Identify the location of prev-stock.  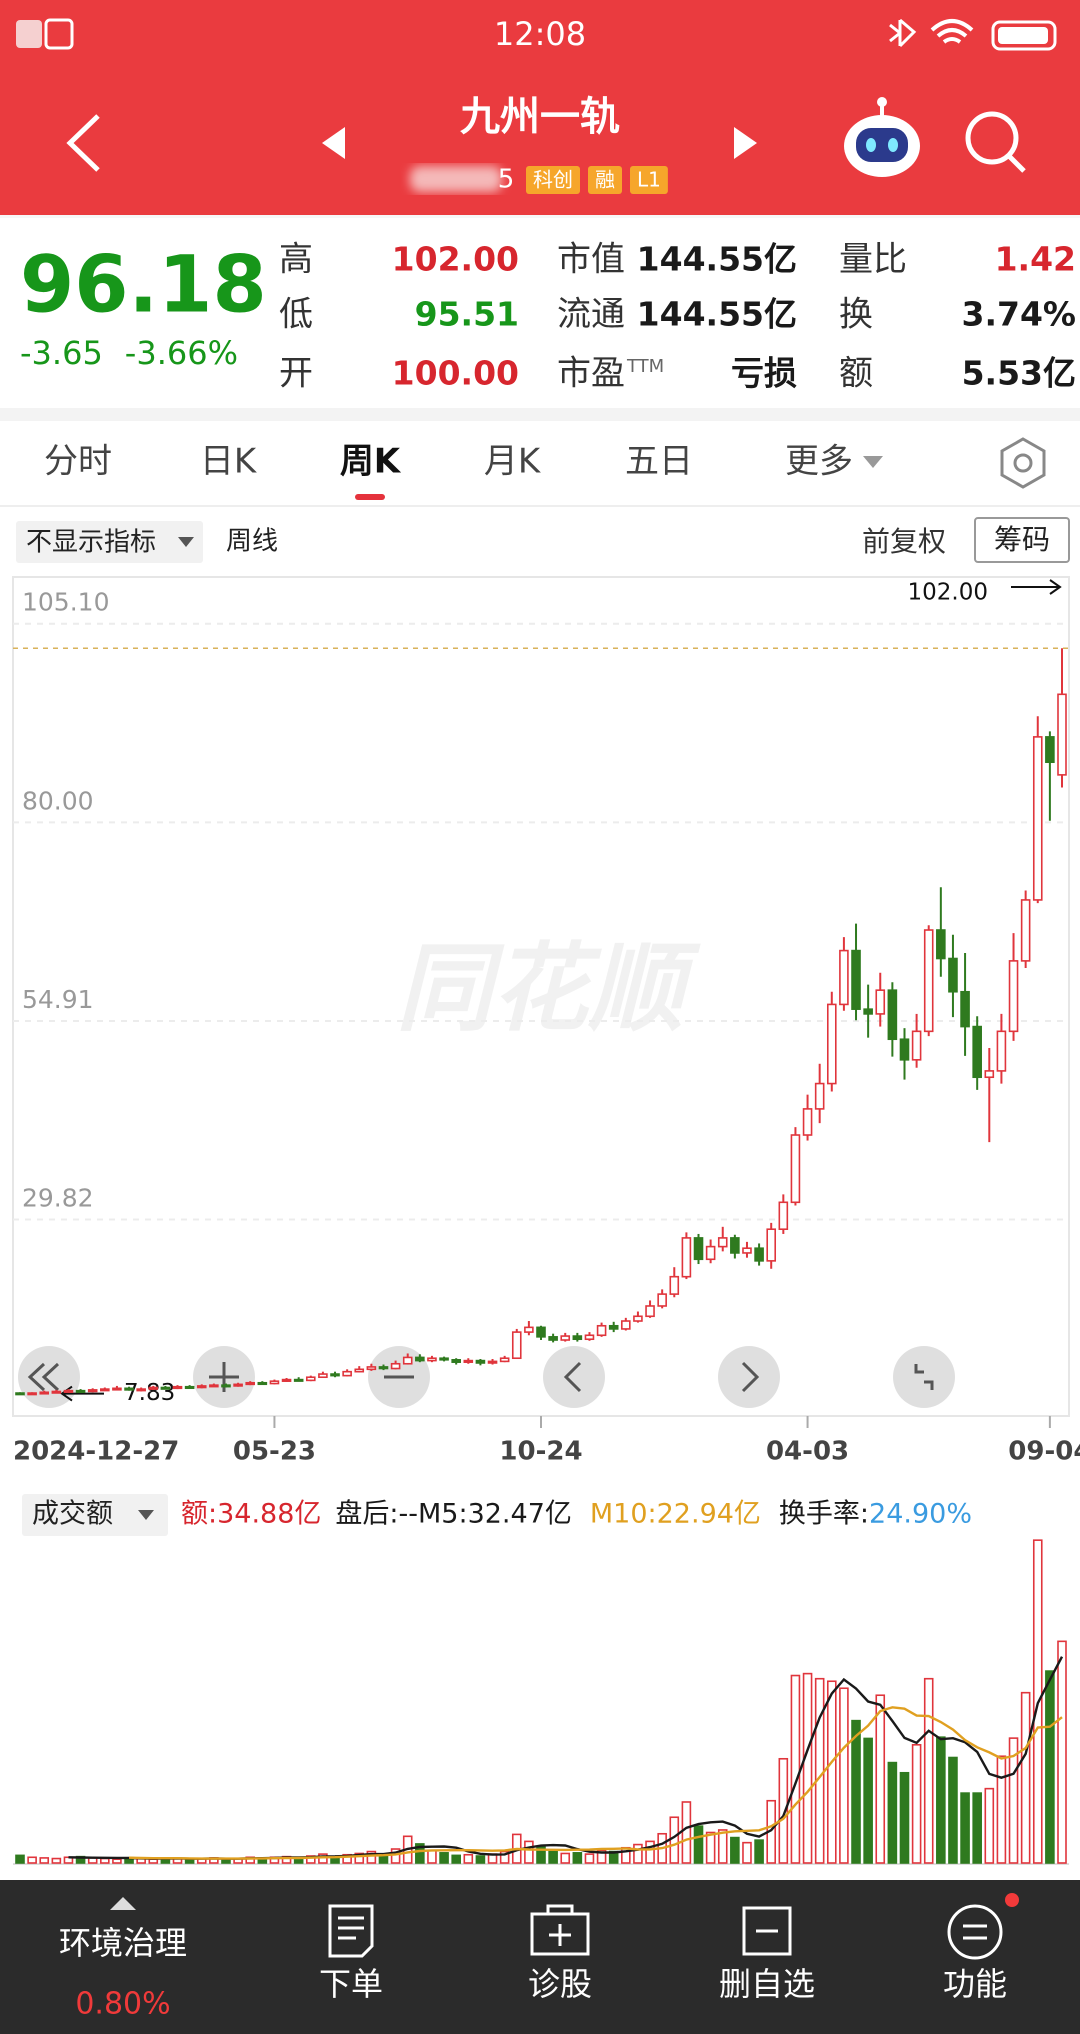
(333, 143).